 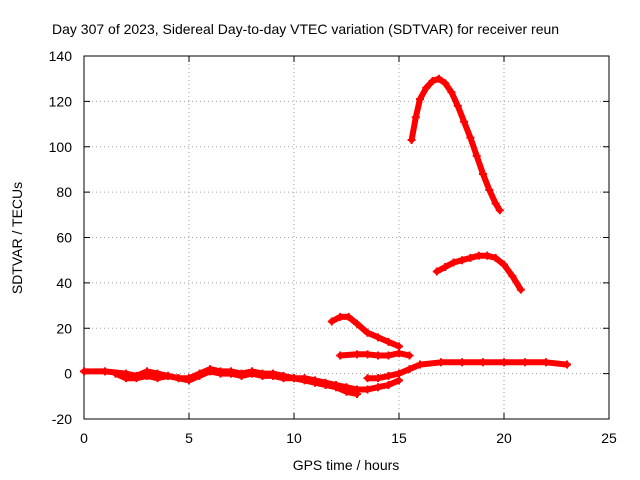 What do you see at coordinates (84, 438) in the screenshot?
I see `x-tick-label: 0` at bounding box center [84, 438].